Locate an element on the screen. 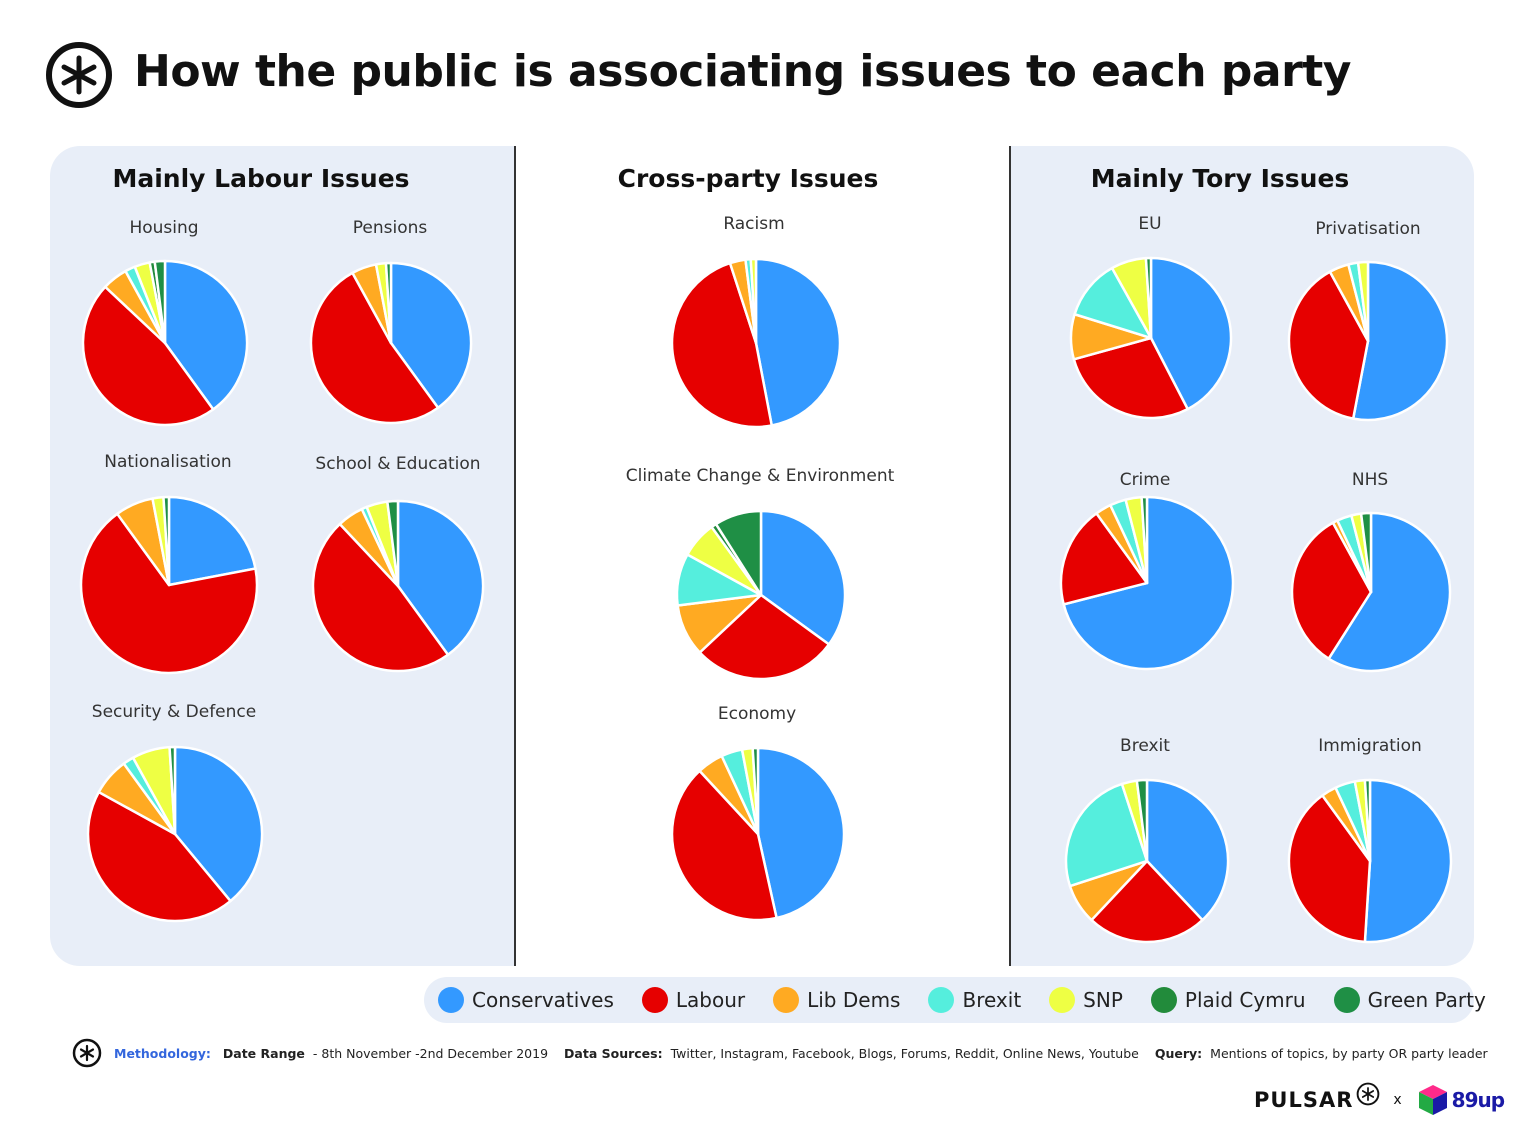 The height and width of the screenshot is (1141, 1536). pie-title-economy: Economy is located at coordinates (757, 714).